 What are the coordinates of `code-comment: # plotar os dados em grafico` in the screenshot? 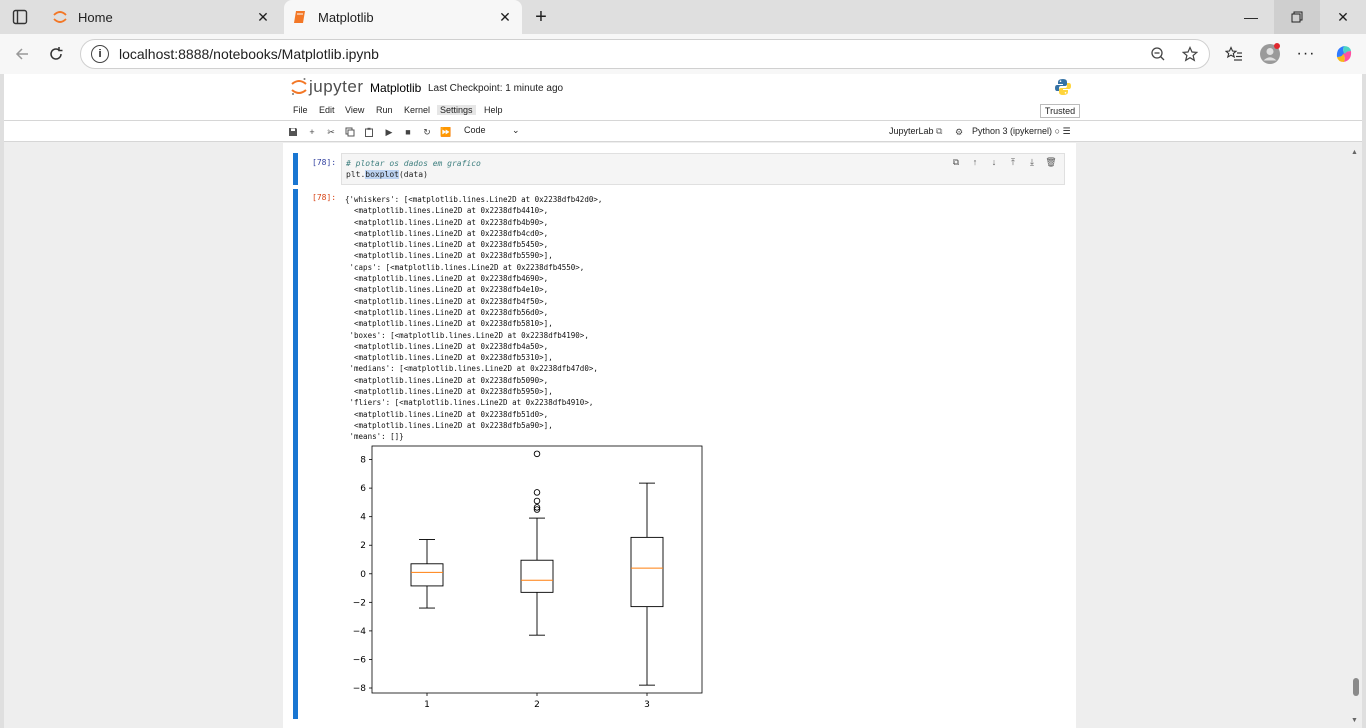 It's located at (413, 163).